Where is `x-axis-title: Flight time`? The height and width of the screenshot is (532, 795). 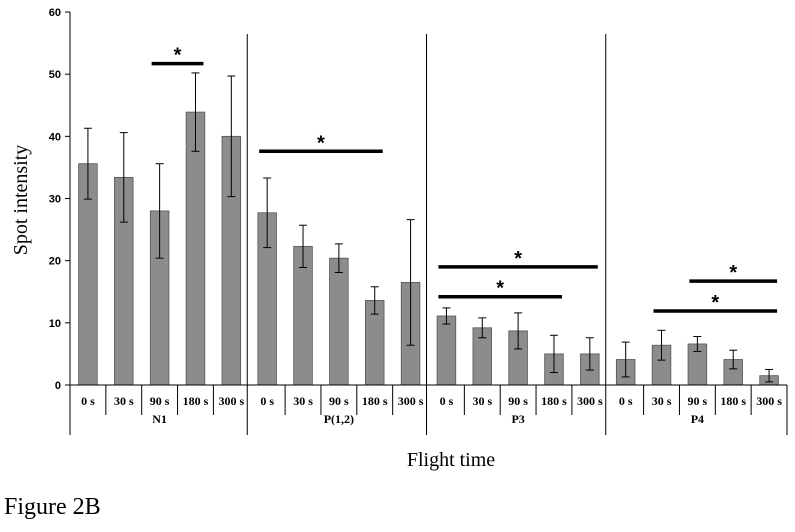
x-axis-title: Flight time is located at coordinates (451, 460).